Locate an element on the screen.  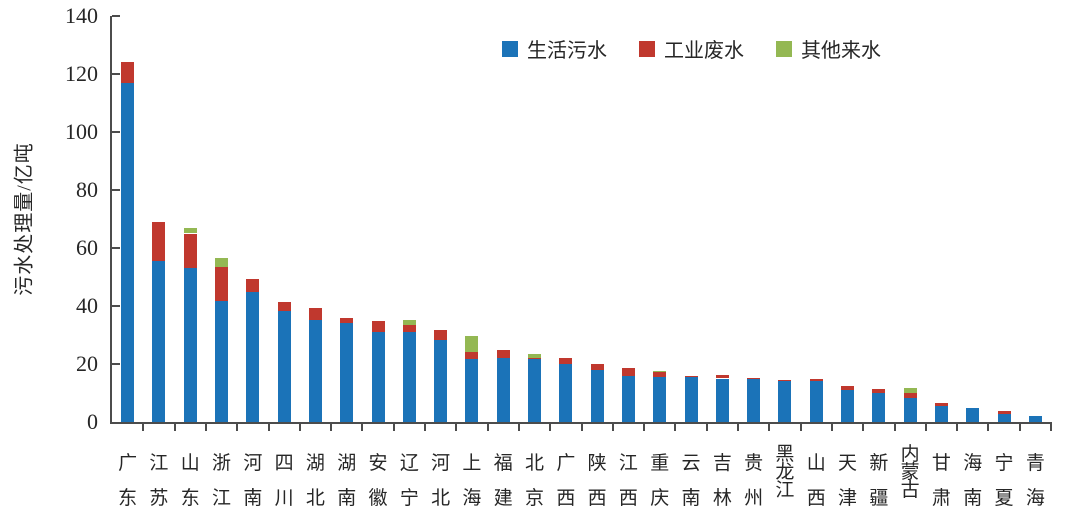
x-category-label: 山西 is located at coordinates (816, 481).